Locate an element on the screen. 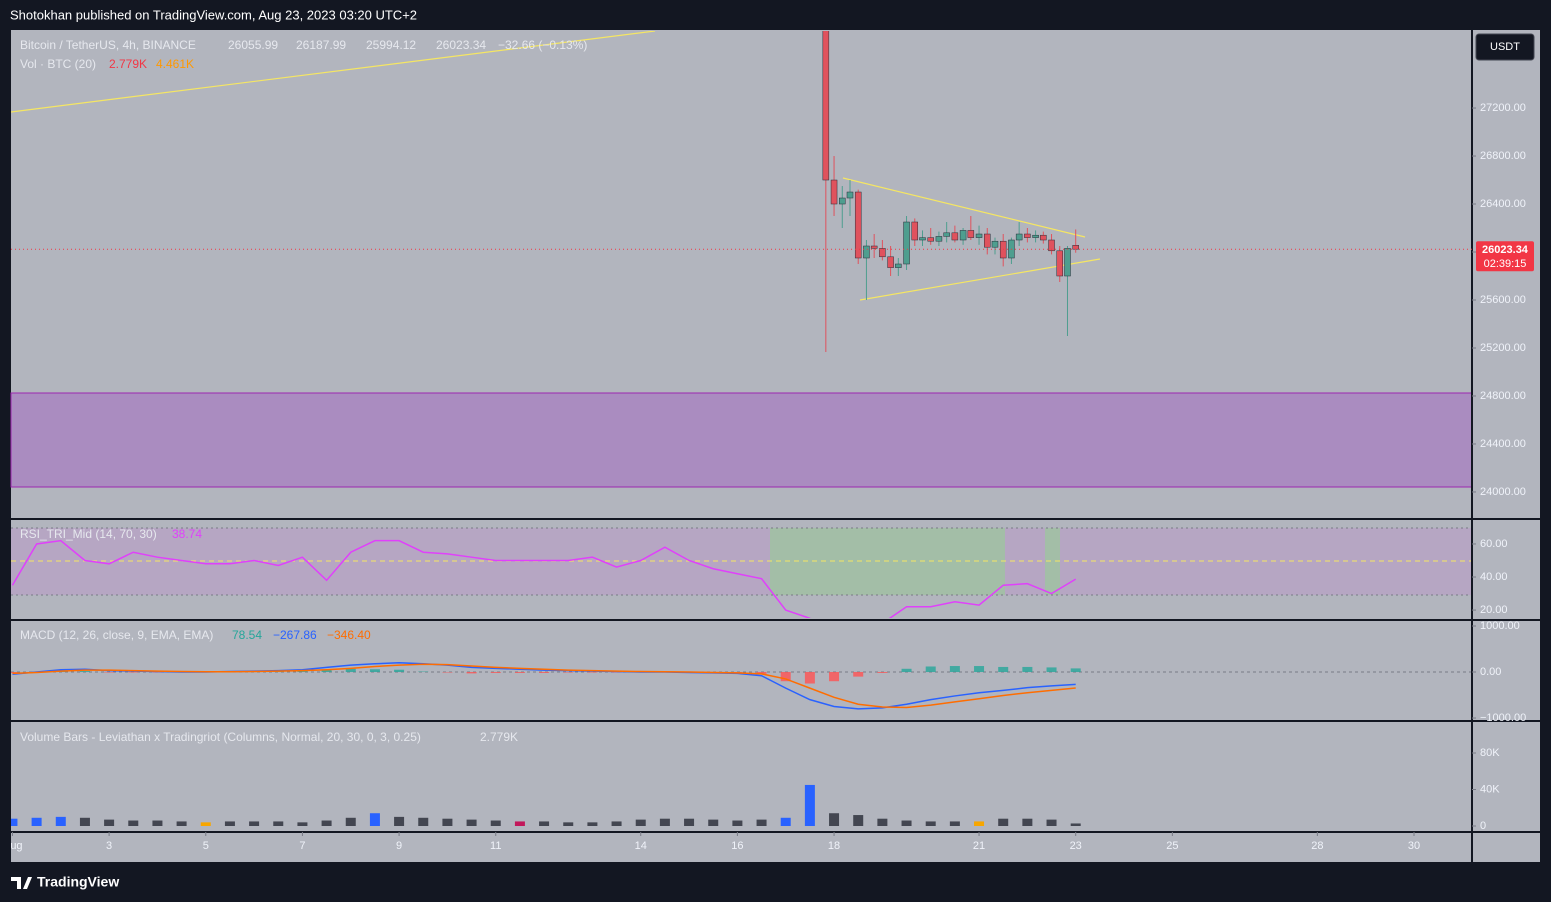  x-tick-label: 25 is located at coordinates (1172, 846).